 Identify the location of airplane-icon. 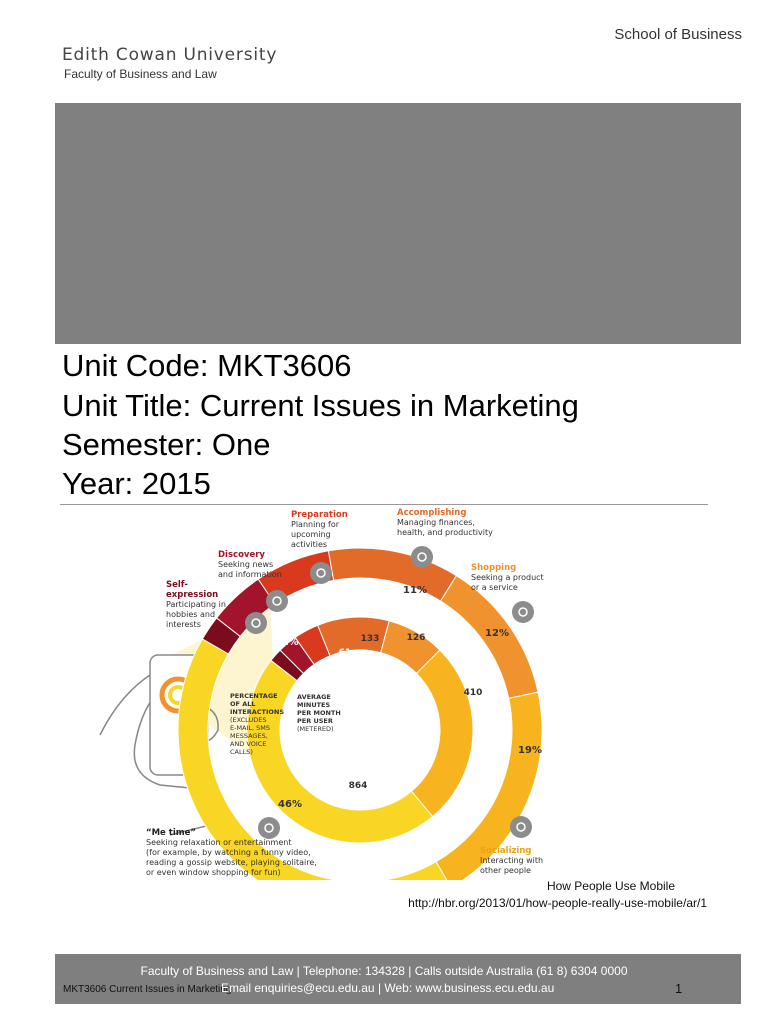
(321, 573).